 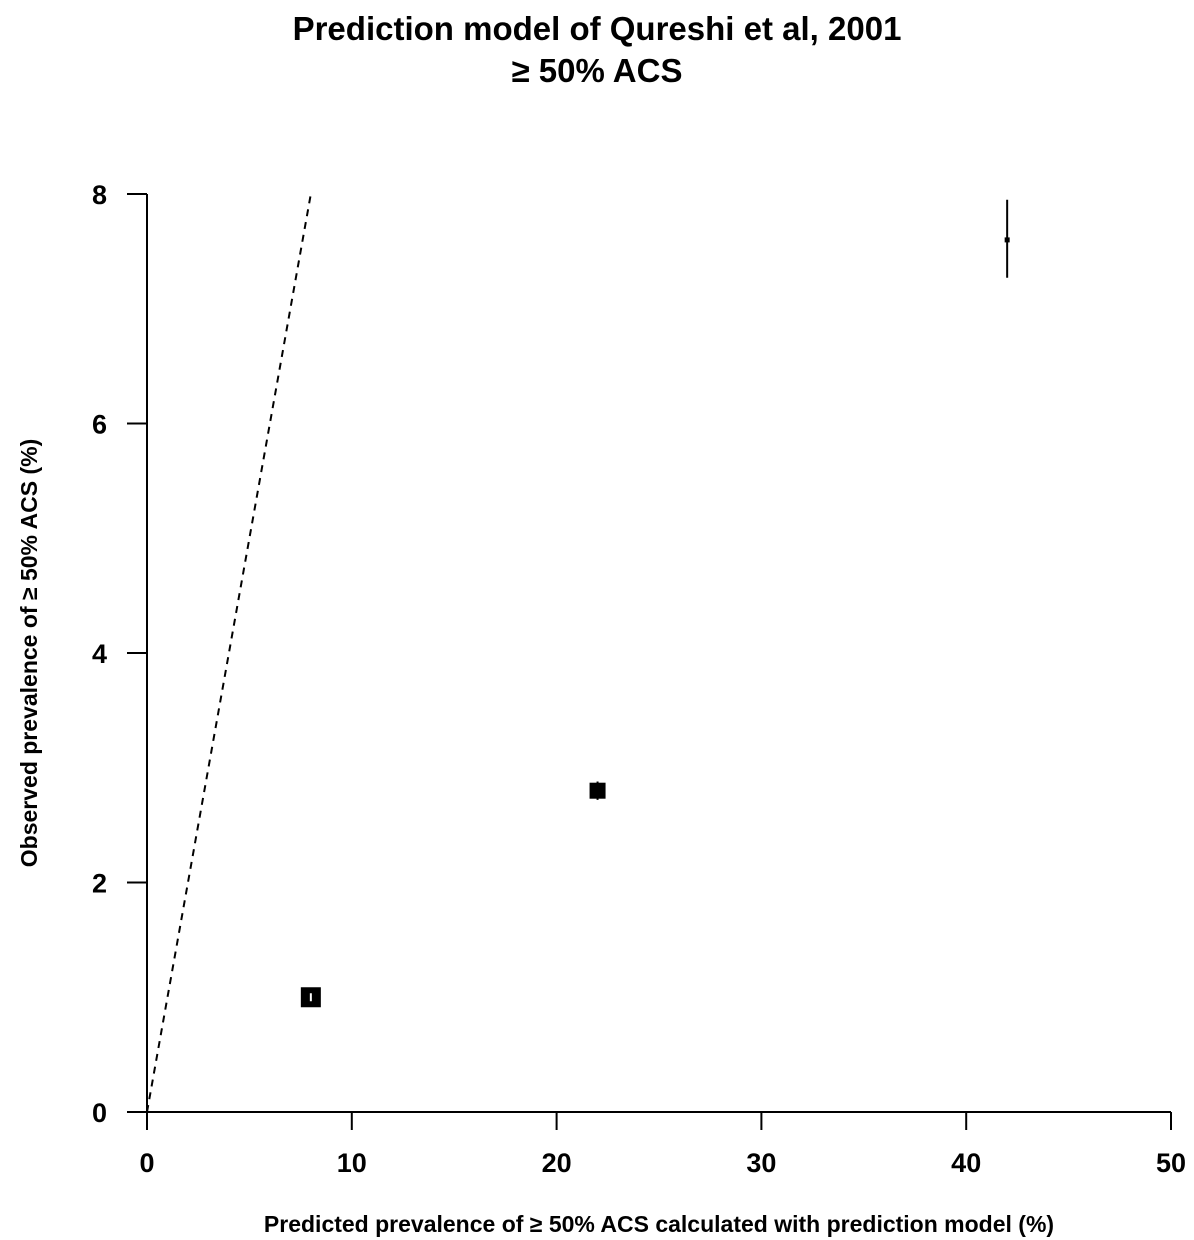 I want to click on y-tick-label: 0, so click(x=99, y=1113).